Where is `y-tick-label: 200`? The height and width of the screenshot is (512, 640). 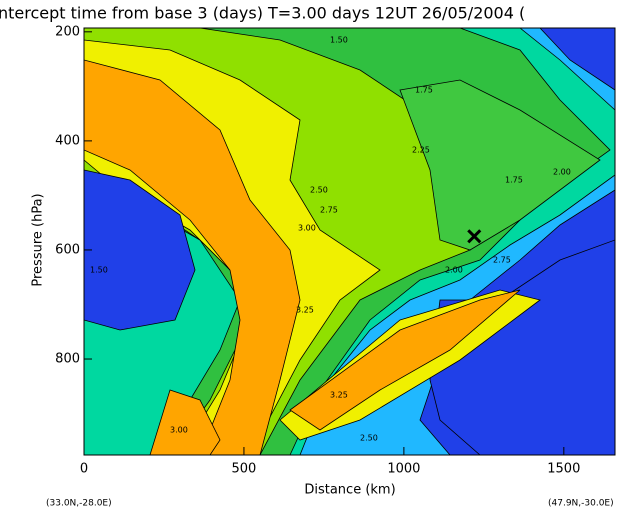 y-tick-label: 200 is located at coordinates (67, 31).